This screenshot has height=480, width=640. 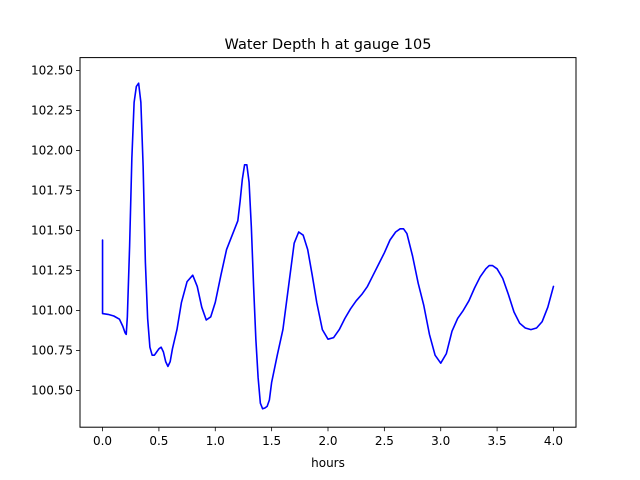 I want to click on x-axis-label: hours, so click(x=328, y=463).